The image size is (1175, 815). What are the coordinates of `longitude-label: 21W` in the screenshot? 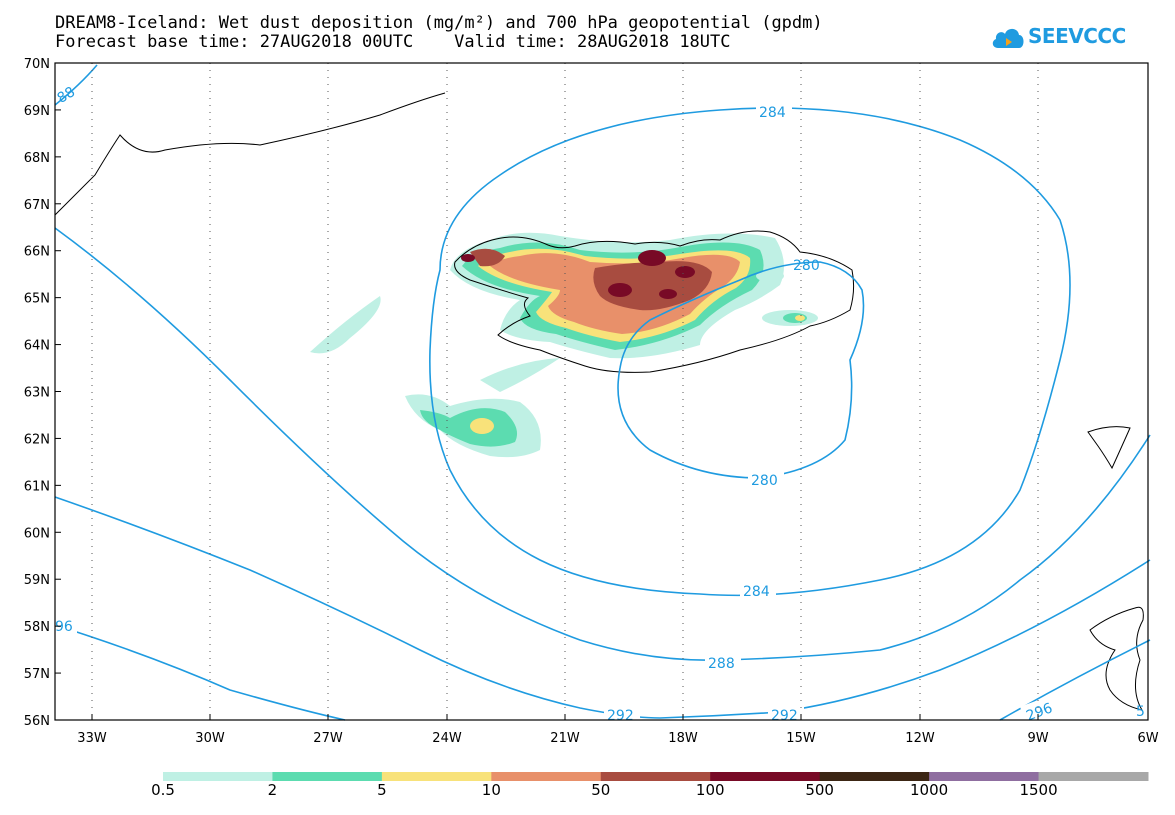 It's located at (565, 738).